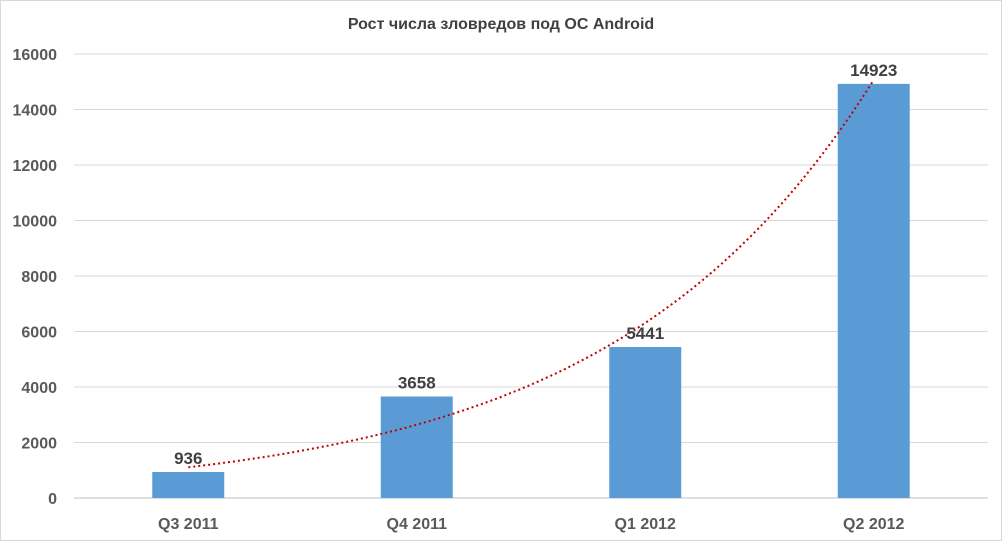 The width and height of the screenshot is (1002, 541). What do you see at coordinates (35, 55) in the screenshot?
I see `y-tick-label: 16000` at bounding box center [35, 55].